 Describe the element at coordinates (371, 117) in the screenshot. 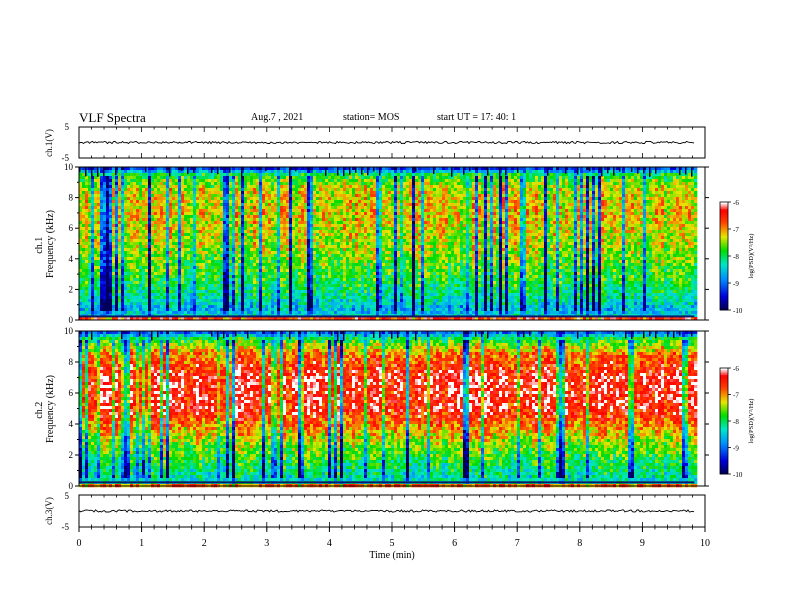

I see `station-label: station= MOS` at that location.